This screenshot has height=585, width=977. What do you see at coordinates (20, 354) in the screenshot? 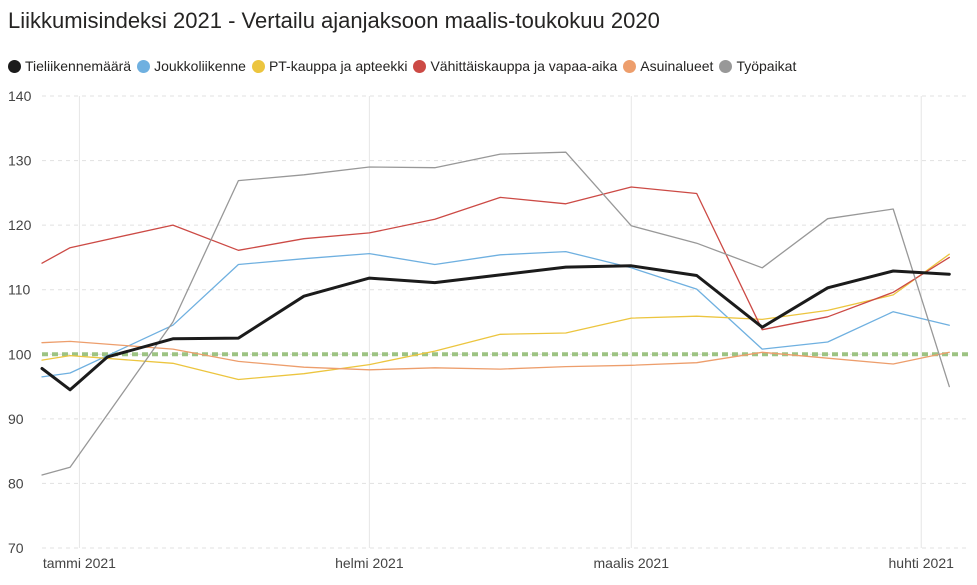
I see `y-tick-label: 100` at bounding box center [20, 354].